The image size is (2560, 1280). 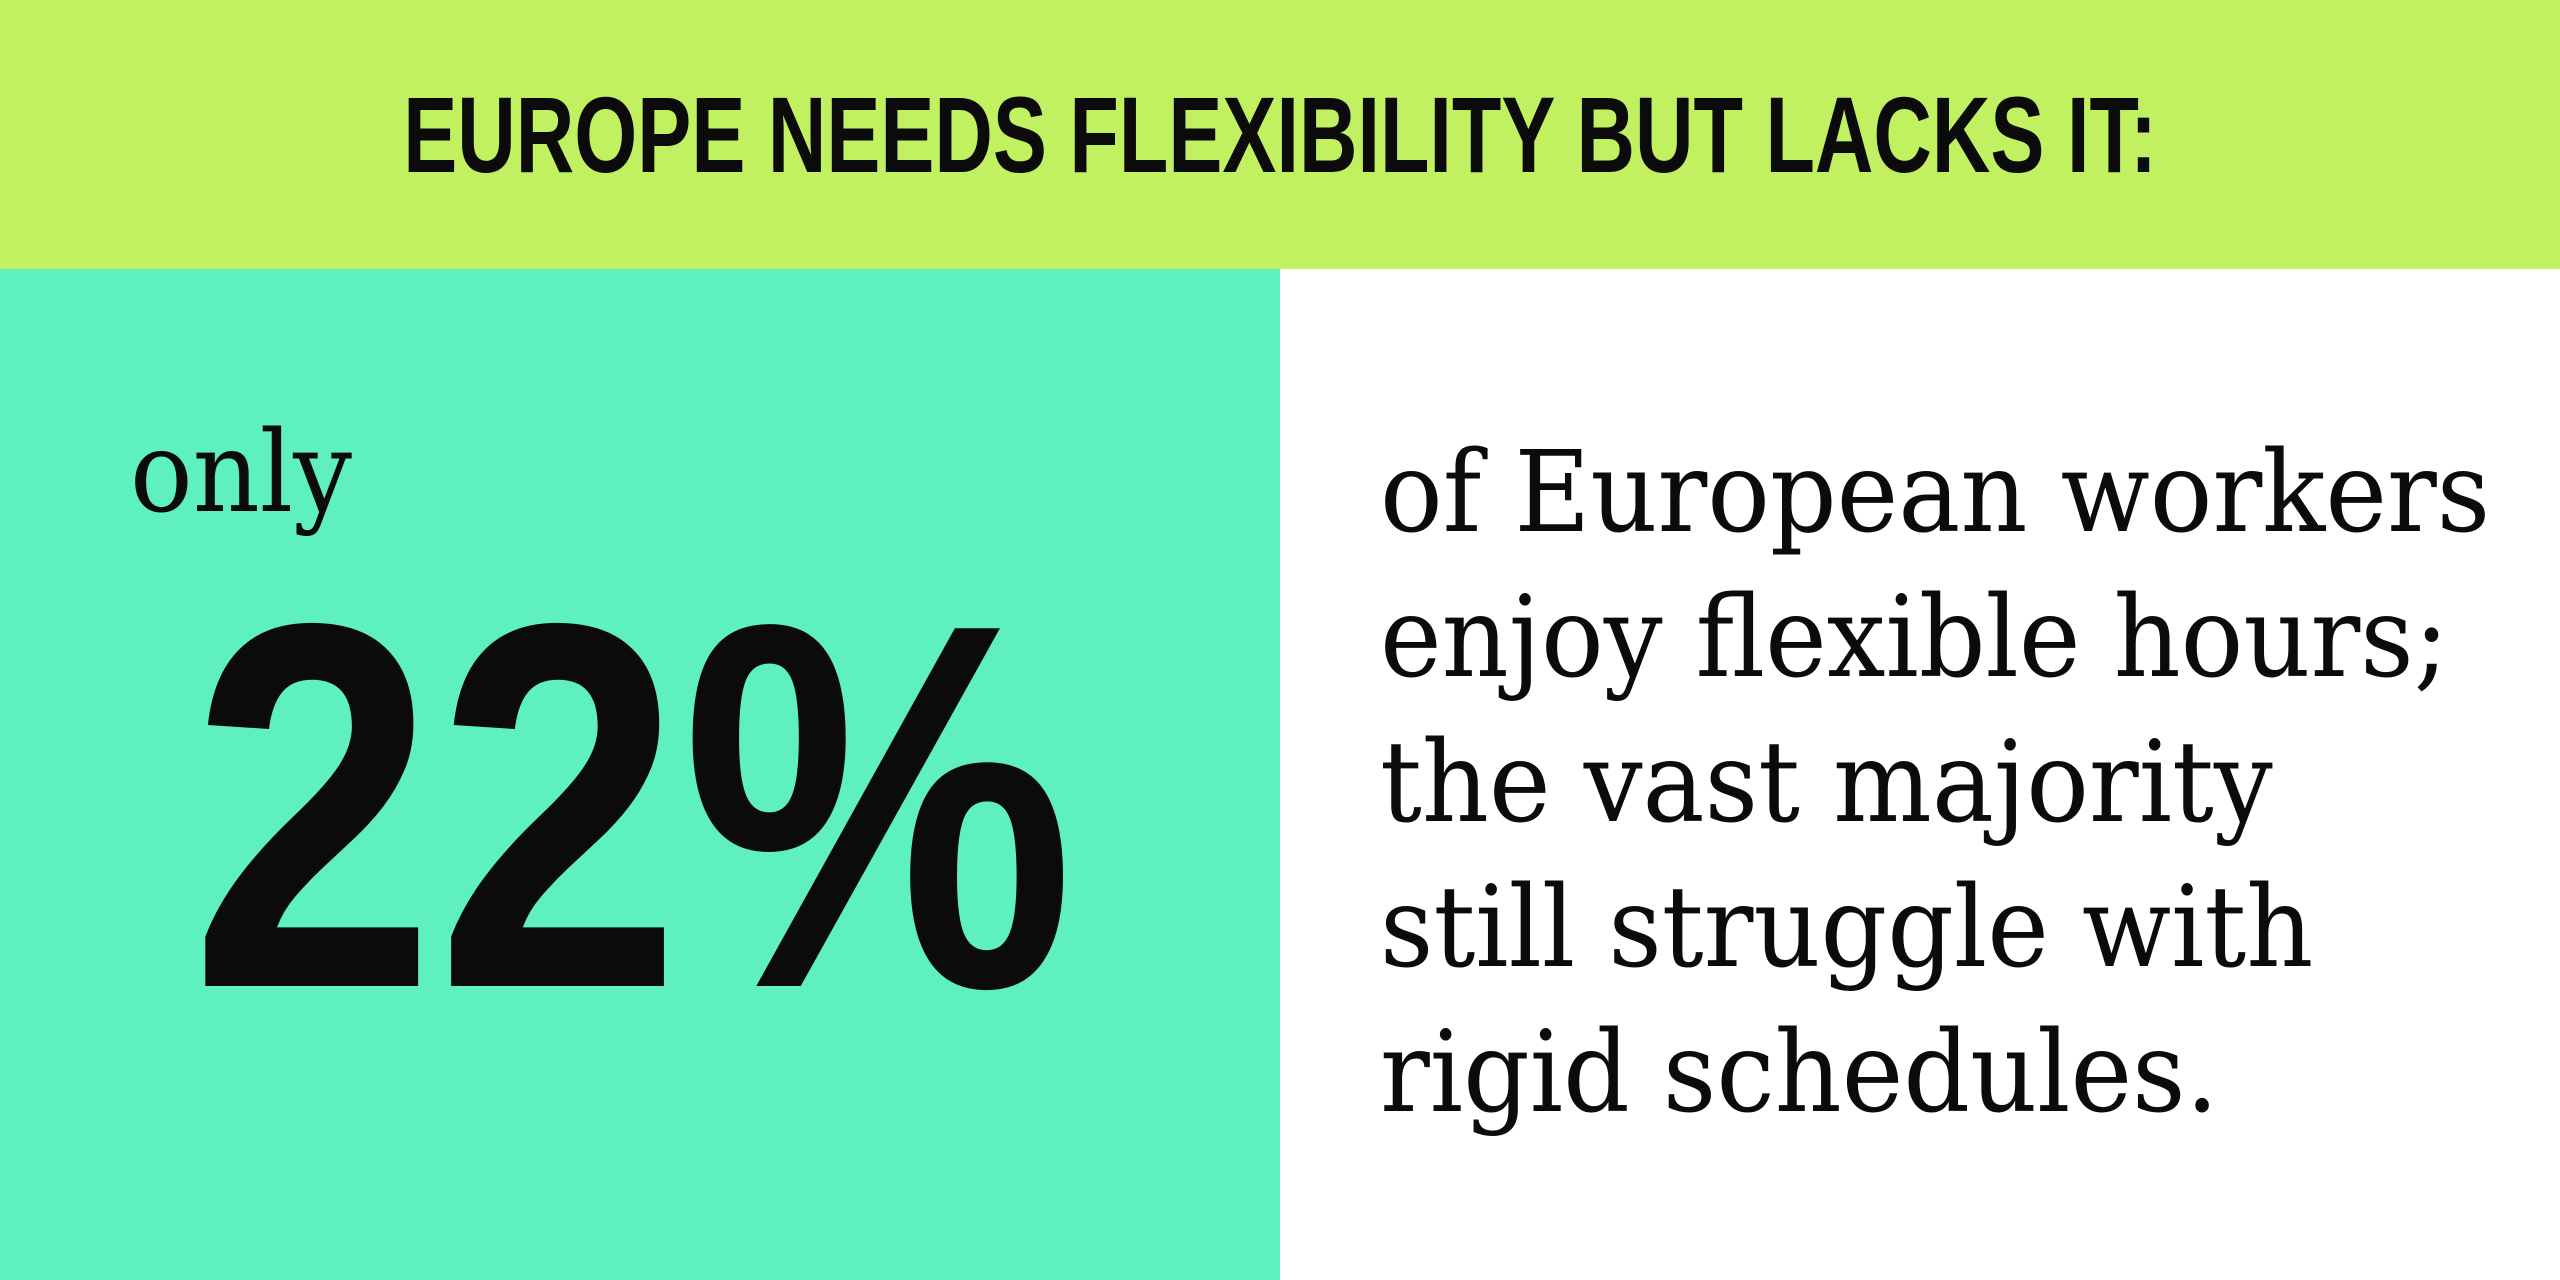 What do you see at coordinates (1799, 1073) in the screenshot?
I see `description-line: rigid schedules.` at bounding box center [1799, 1073].